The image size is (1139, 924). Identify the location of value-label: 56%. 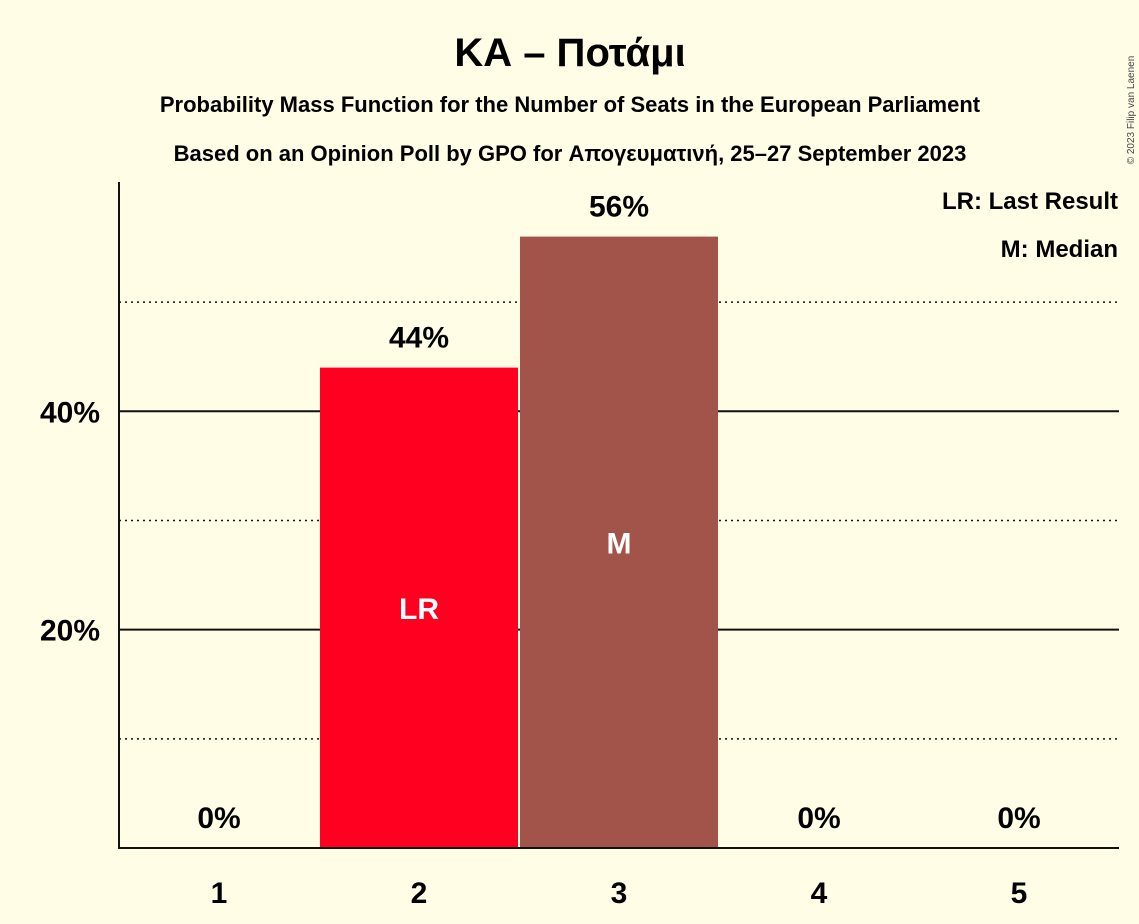
(619, 207).